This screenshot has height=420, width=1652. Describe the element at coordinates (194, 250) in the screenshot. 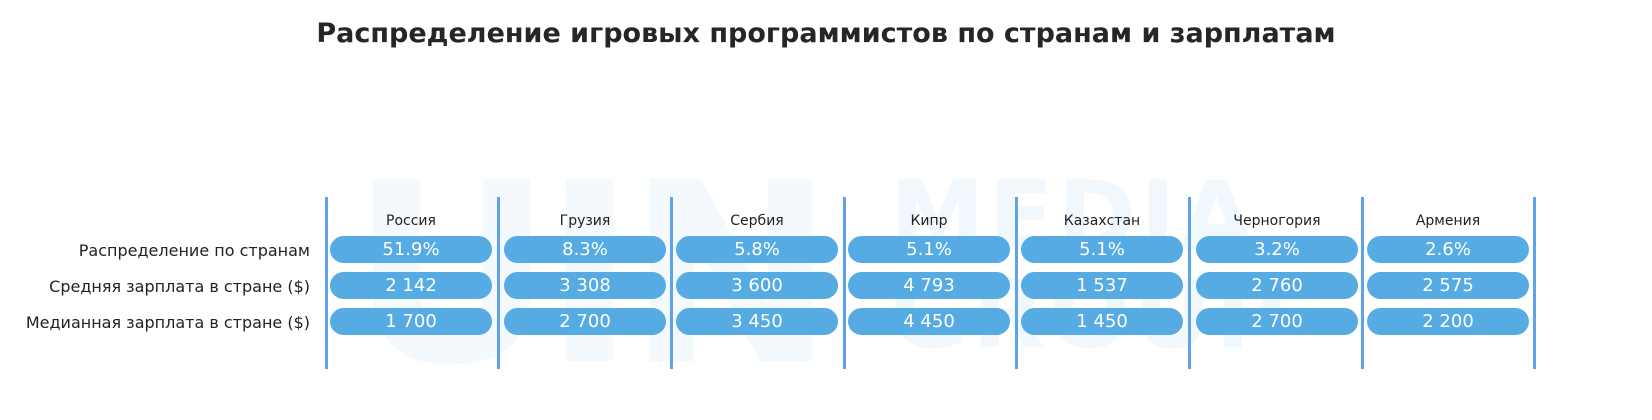

I see `row-label: Распределение по странам` at that location.